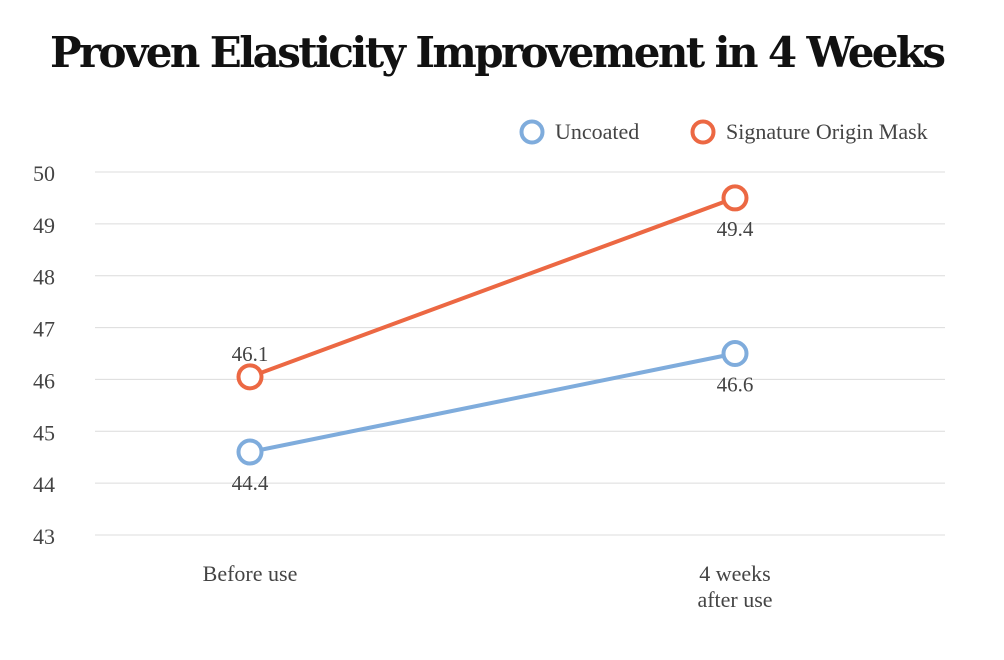 The width and height of the screenshot is (1004, 660). Describe the element at coordinates (44, 277) in the screenshot. I see `y-tick-label: 48` at that location.